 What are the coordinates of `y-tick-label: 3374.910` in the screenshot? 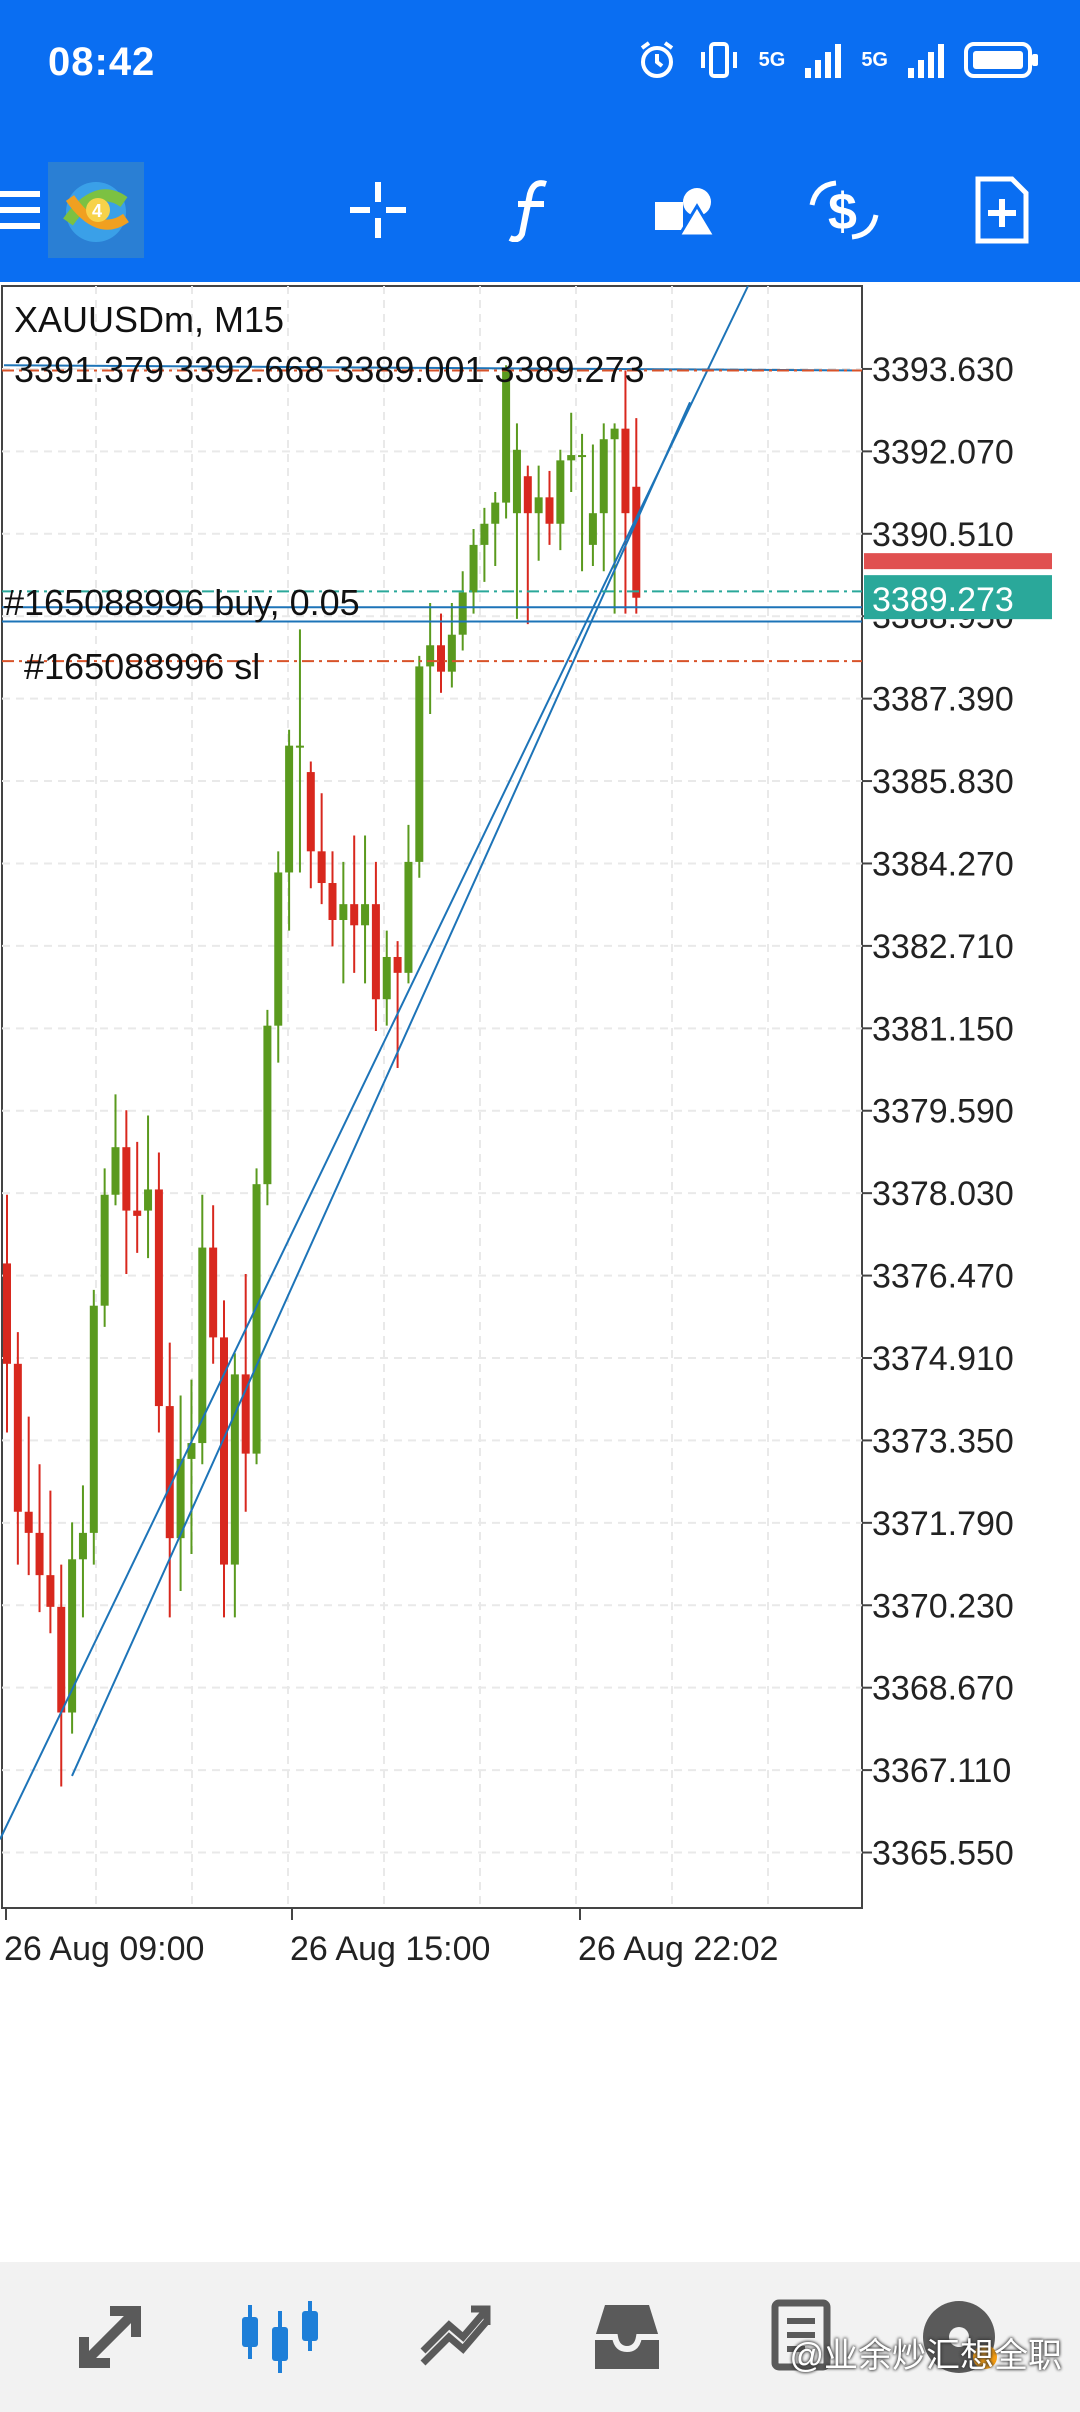 It's located at (943, 1359).